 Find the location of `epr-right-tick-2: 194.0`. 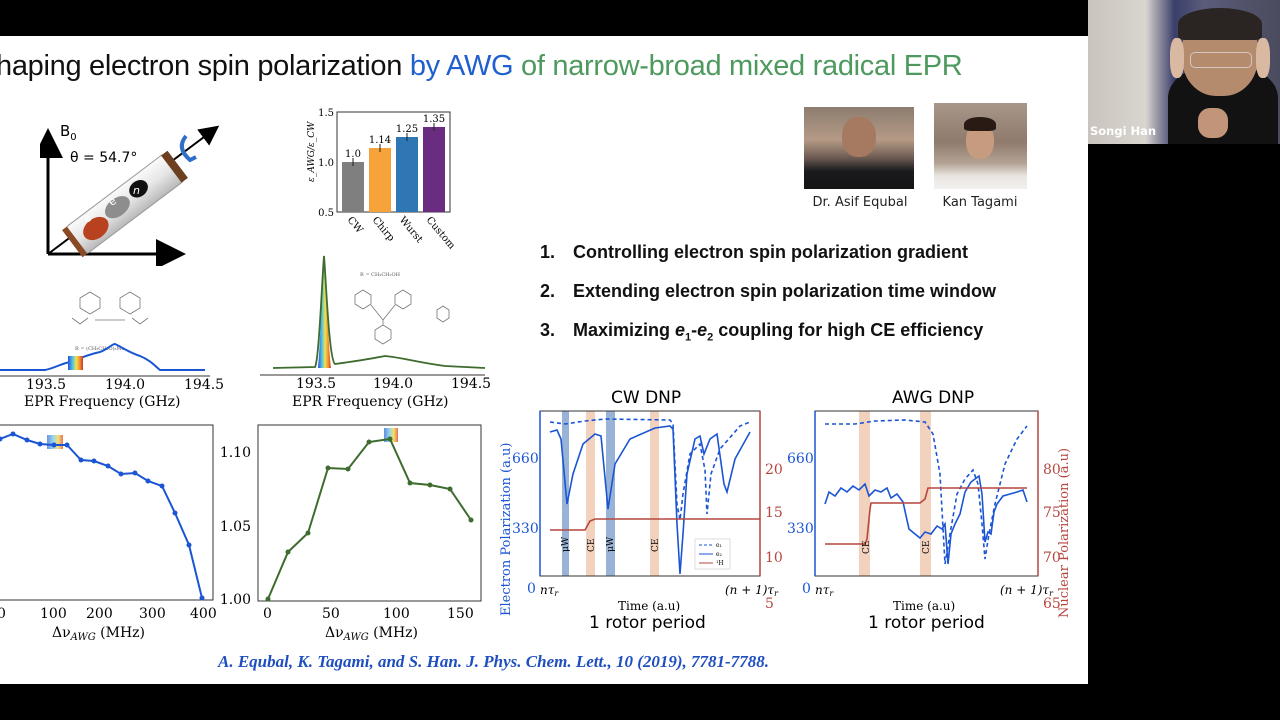

epr-right-tick-2: 194.0 is located at coordinates (393, 384).